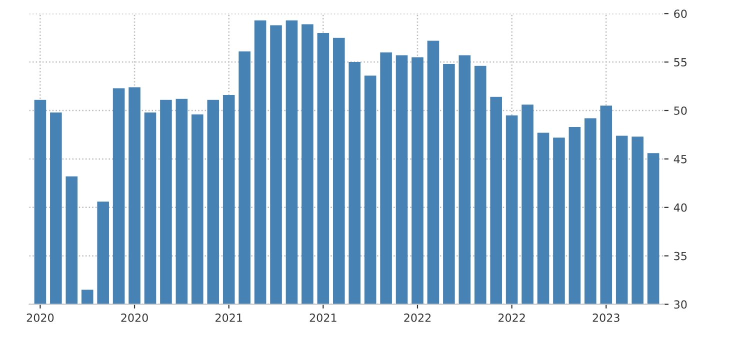 This screenshot has height=340, width=730. What do you see at coordinates (680, 207) in the screenshot?
I see `y-tick-label: 40` at bounding box center [680, 207].